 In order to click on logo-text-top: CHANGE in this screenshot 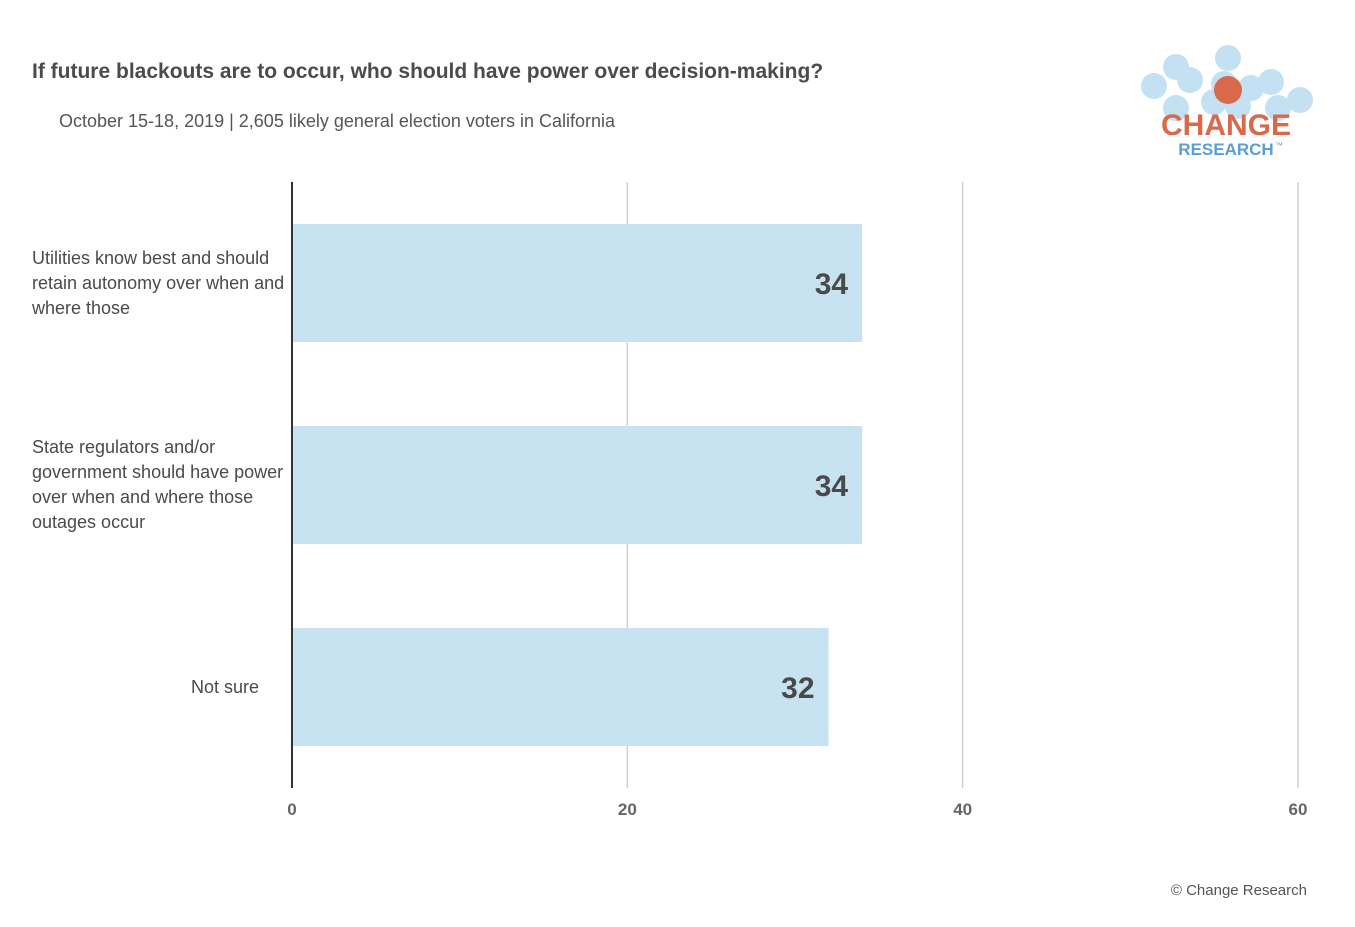, I will do `click(1226, 125)`.